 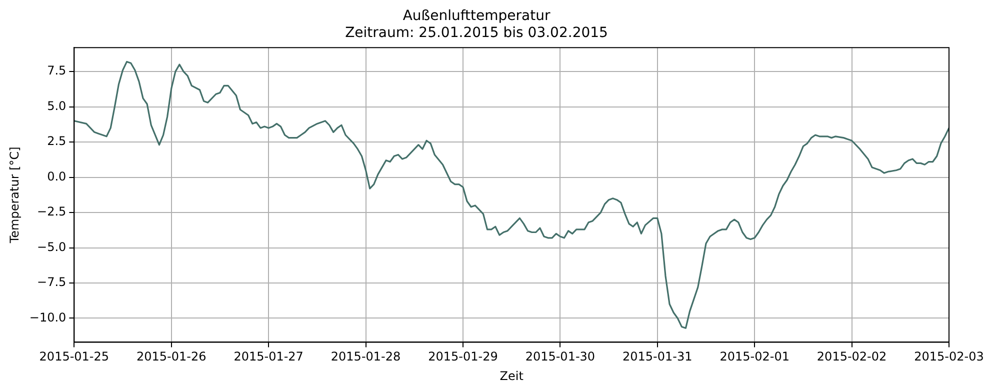 I want to click on y-tick-label: −7.5, so click(x=51, y=282).